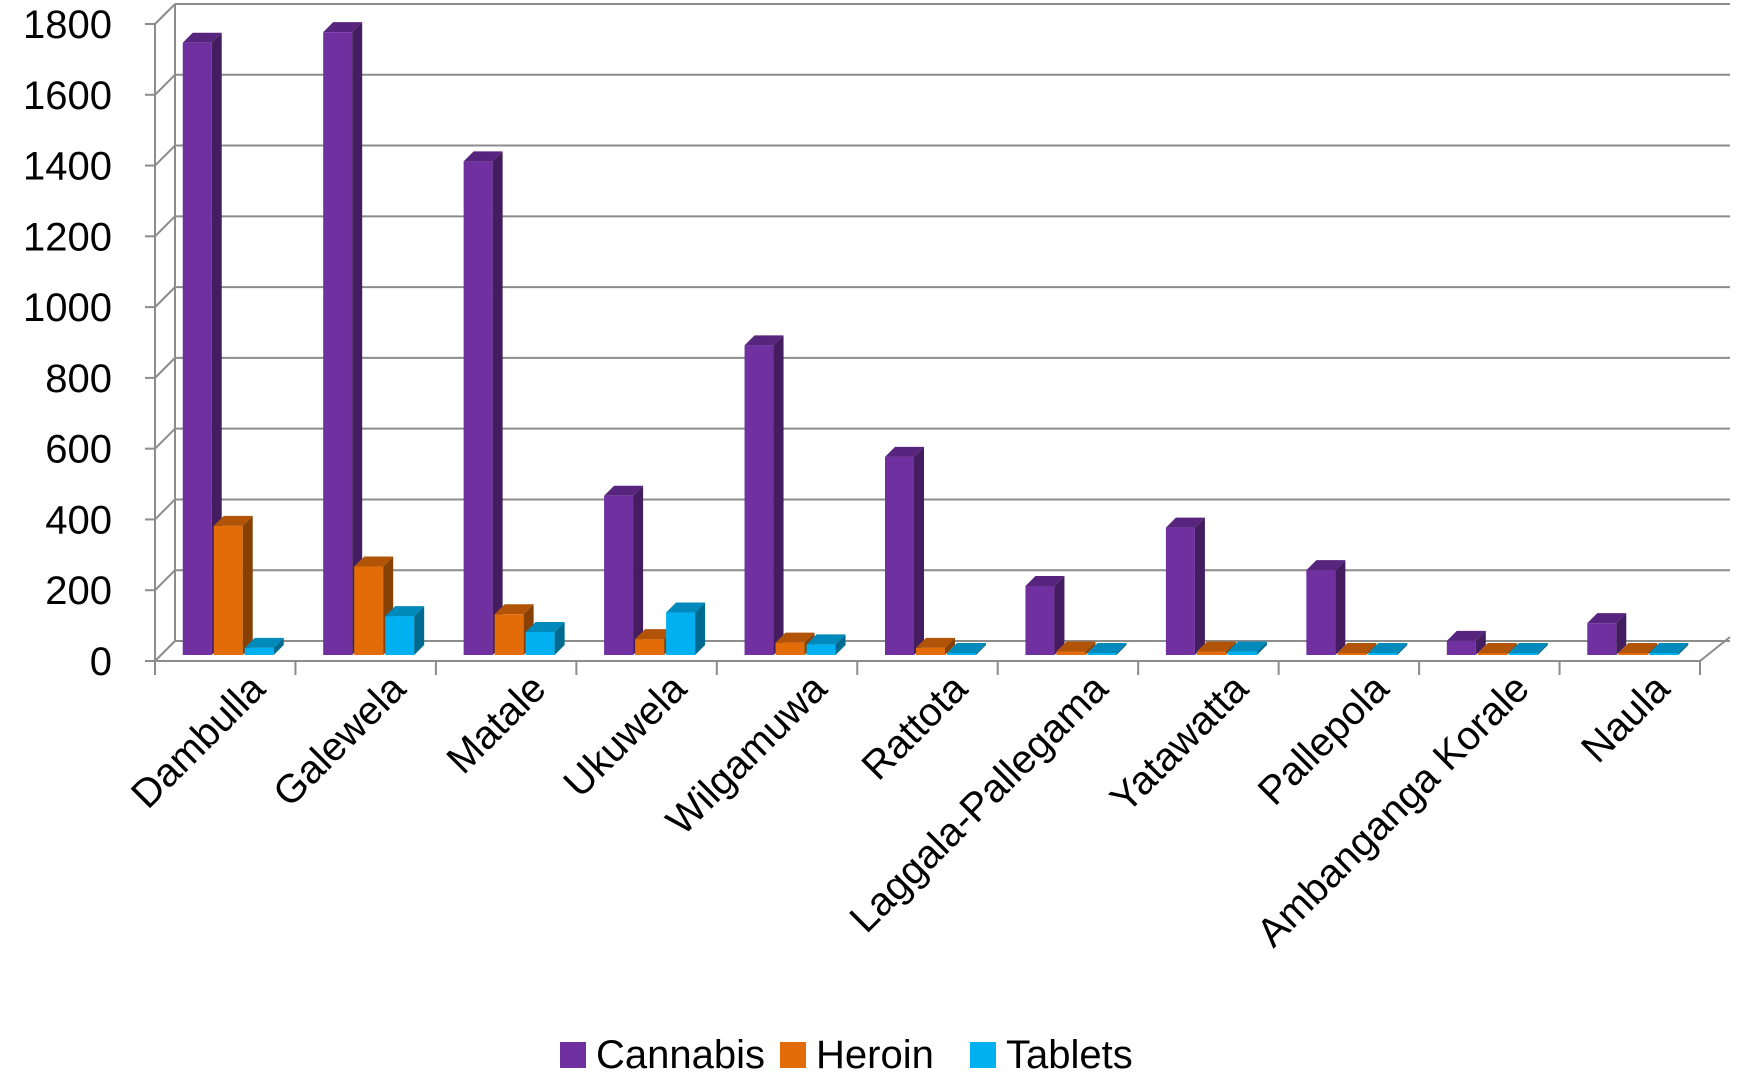  I want to click on y-tick-label: 600, so click(78, 450).